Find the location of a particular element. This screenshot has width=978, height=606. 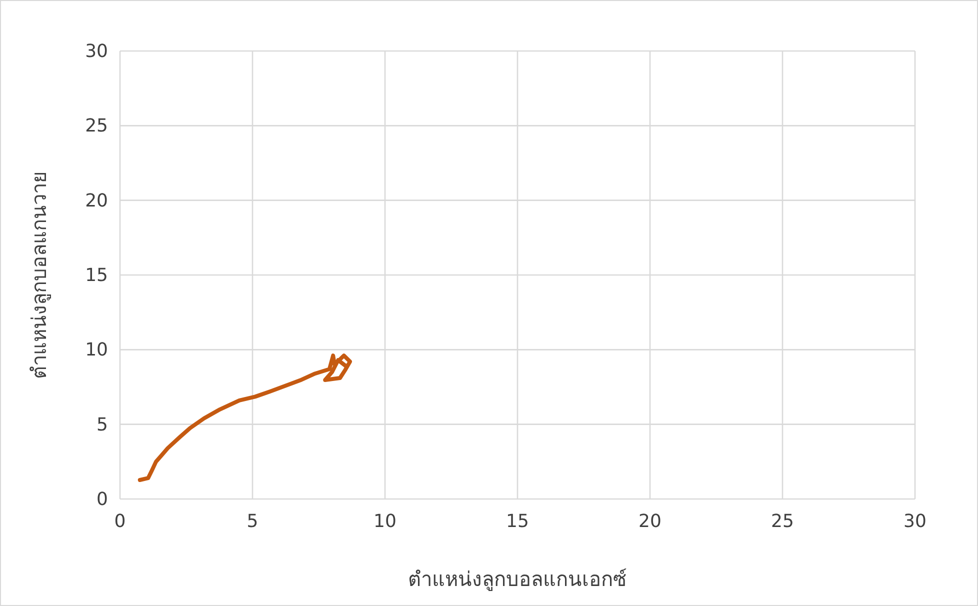

x-tick-label: 20 is located at coordinates (650, 521).